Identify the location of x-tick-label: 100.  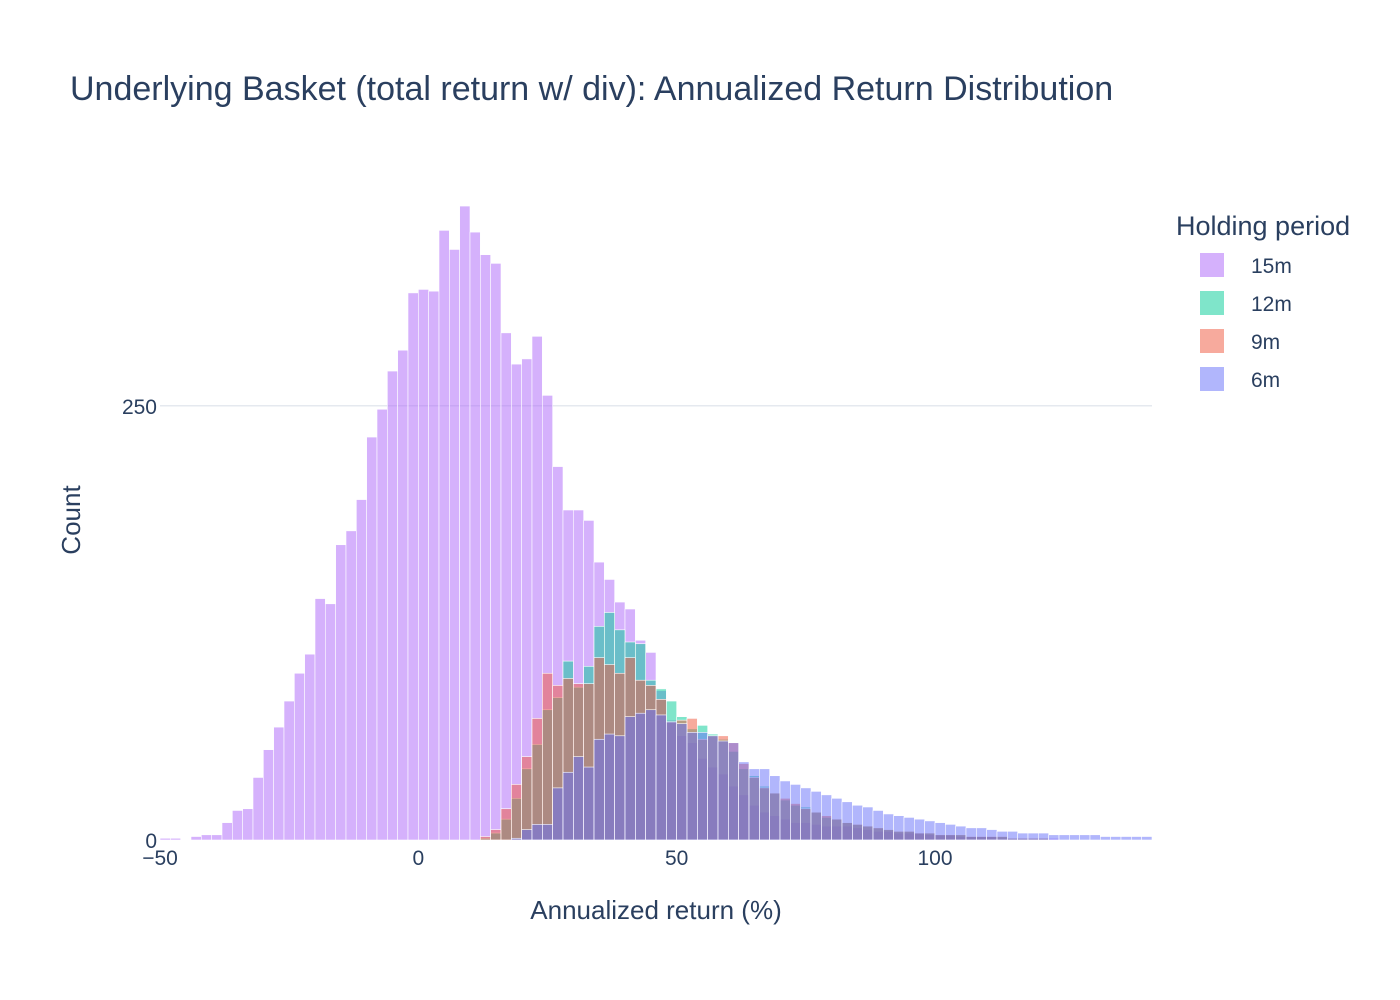
(934, 858).